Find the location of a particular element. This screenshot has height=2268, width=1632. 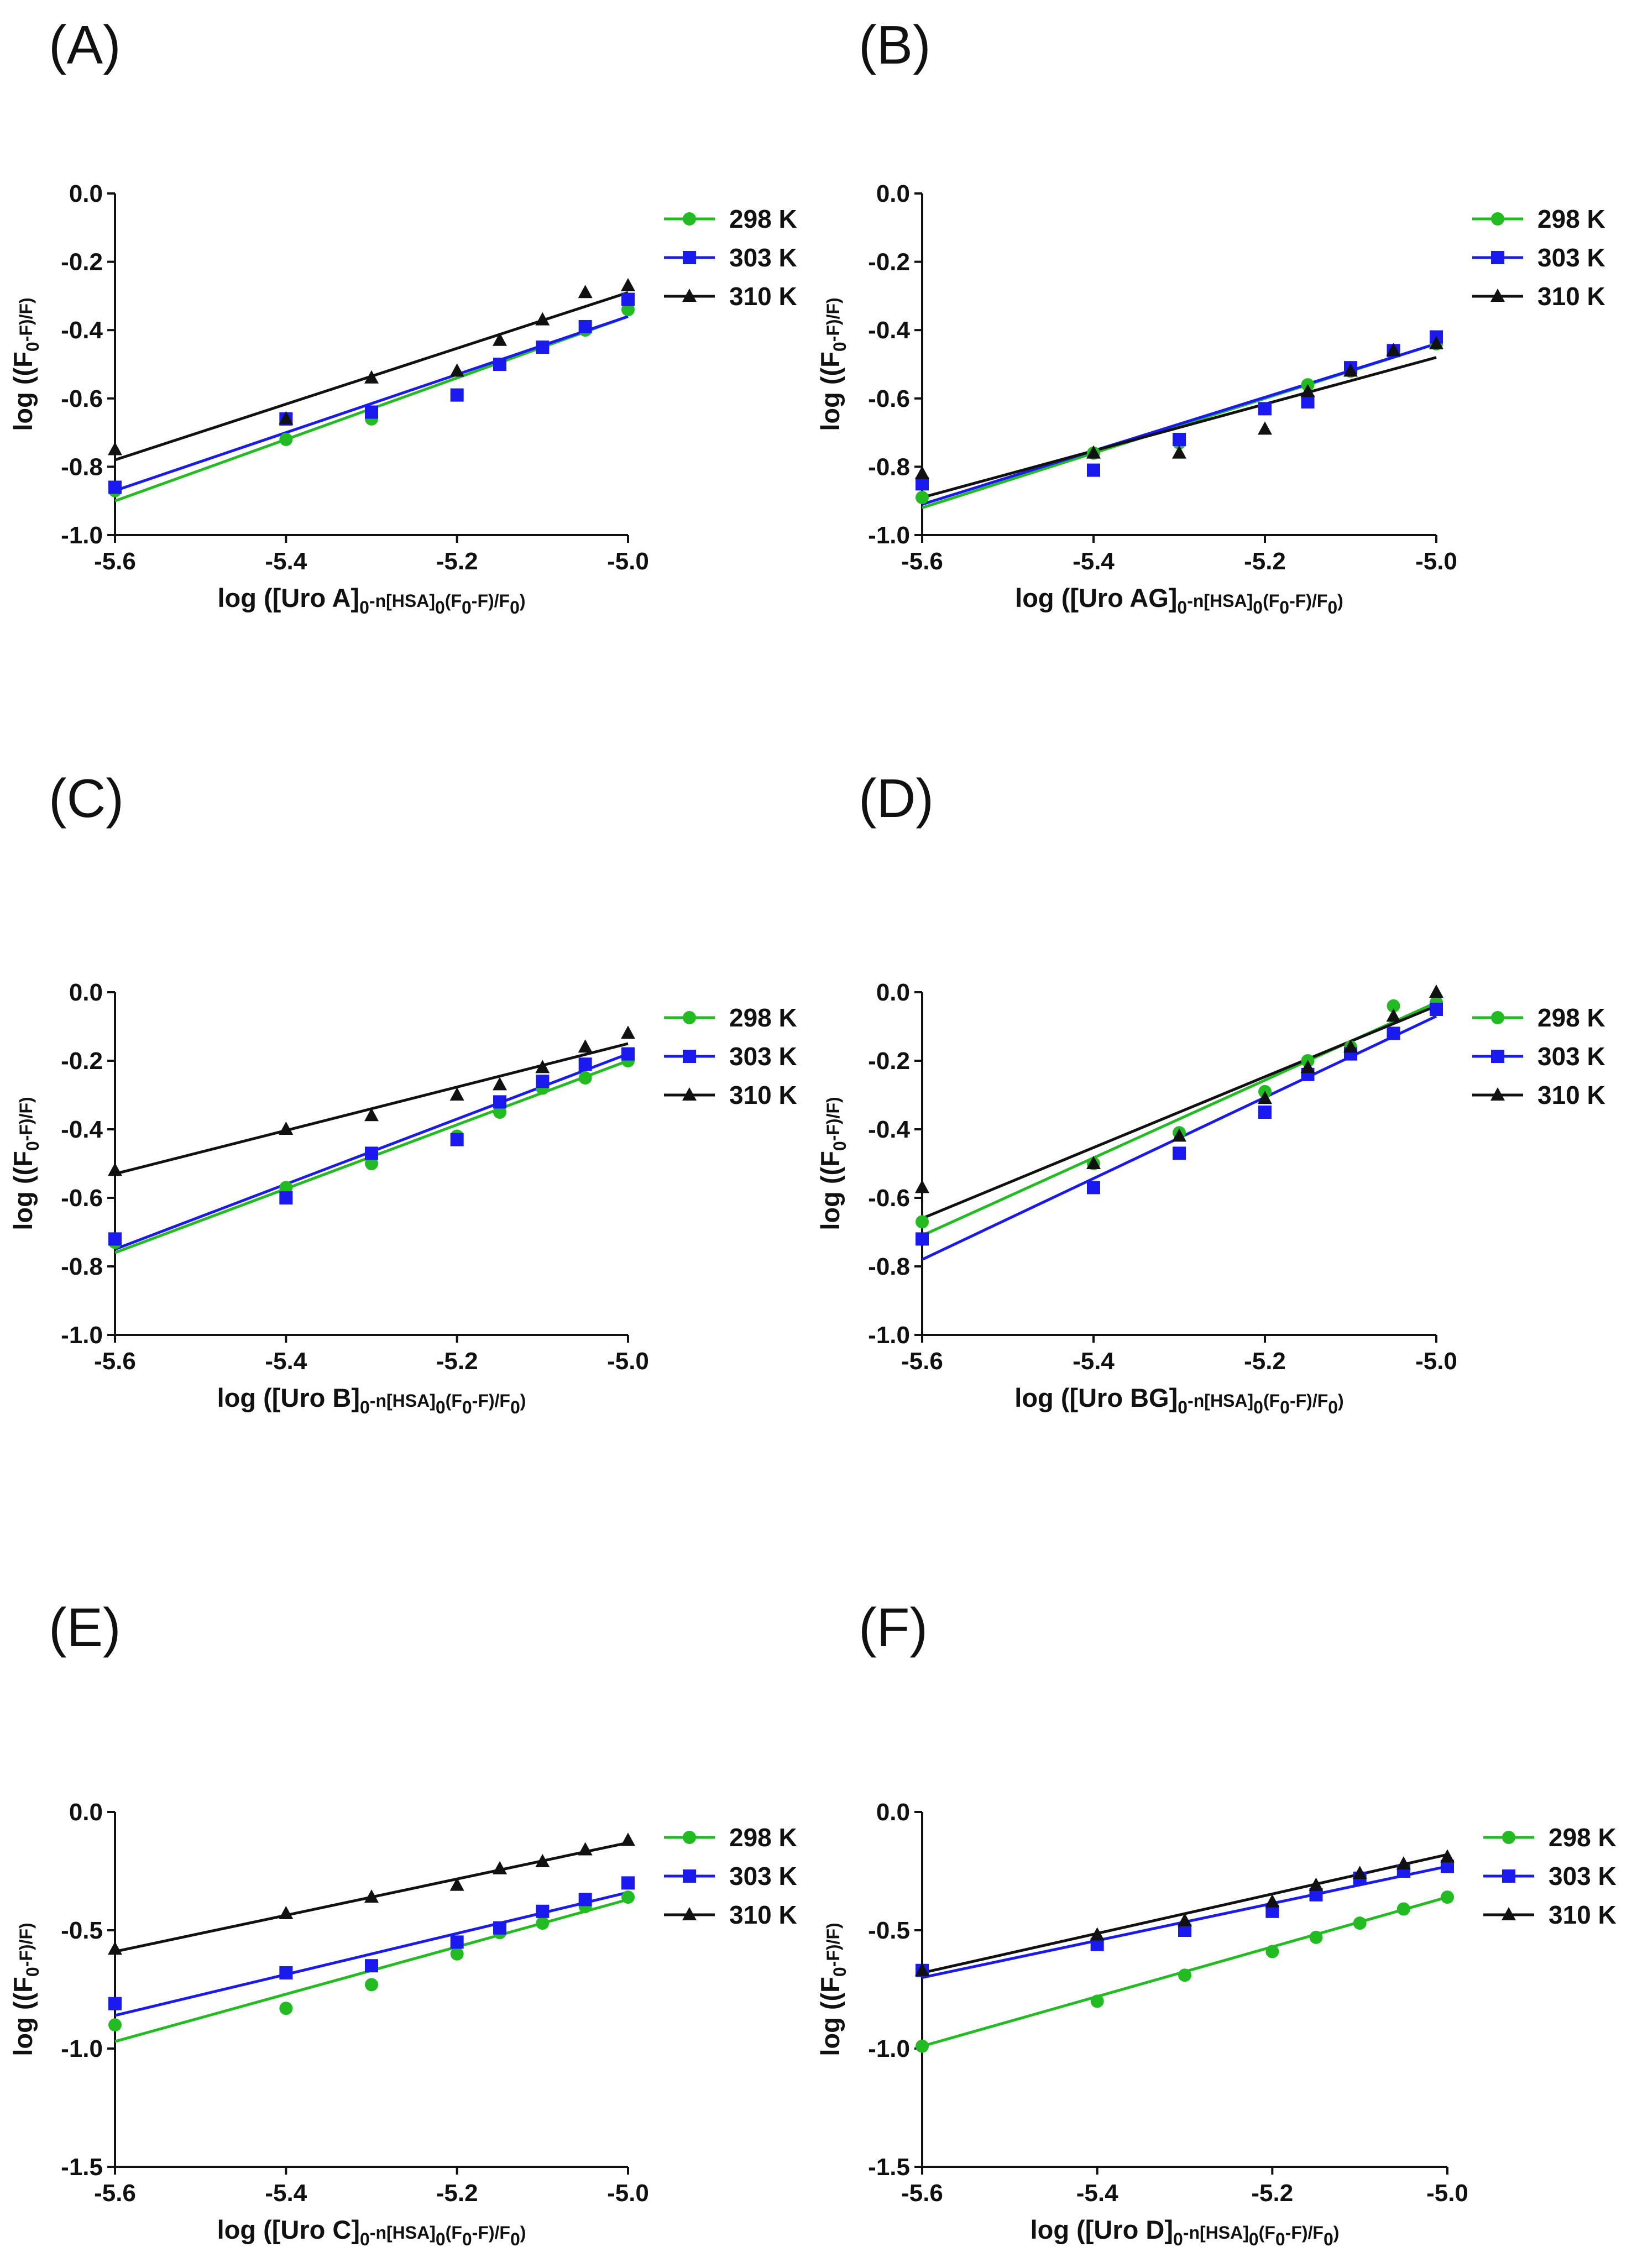

y-title-part: log ((F is located at coordinates (23, 391).